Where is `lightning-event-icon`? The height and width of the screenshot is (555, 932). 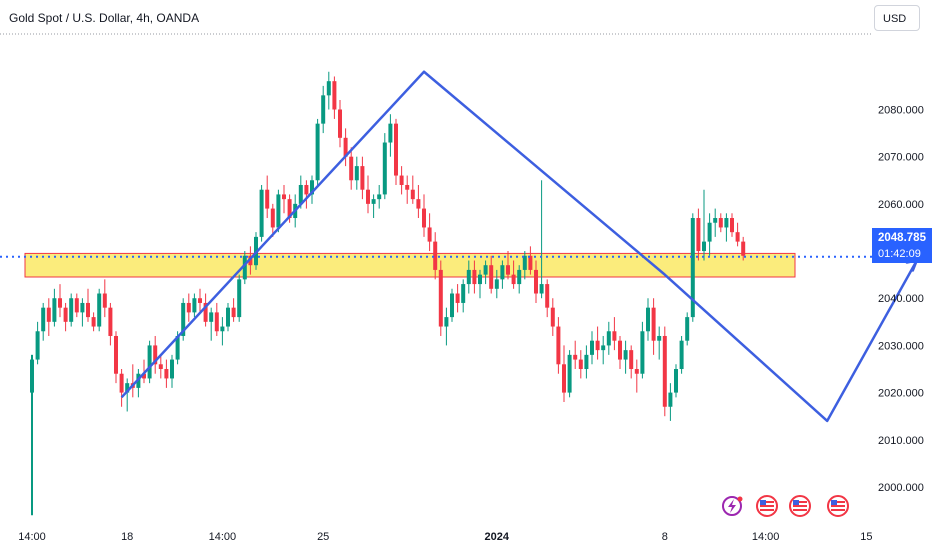 lightning-event-icon is located at coordinates (732, 506).